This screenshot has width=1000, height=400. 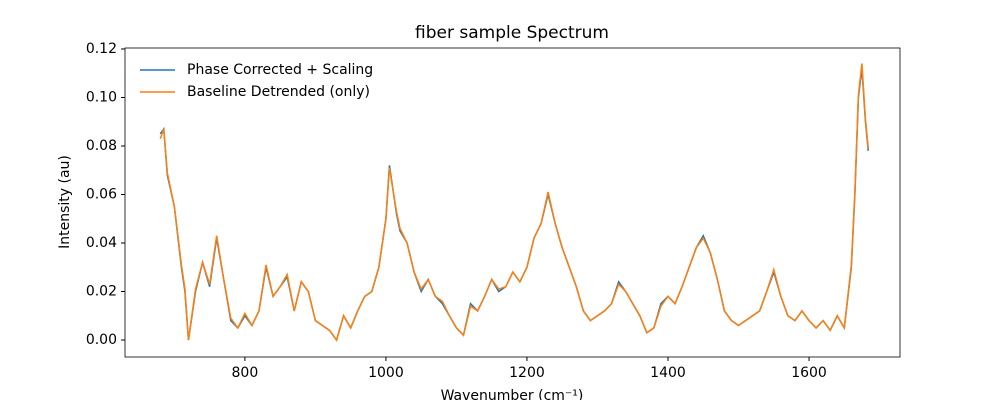 What do you see at coordinates (101, 194) in the screenshot?
I see `y-tick-label: 0.06` at bounding box center [101, 194].